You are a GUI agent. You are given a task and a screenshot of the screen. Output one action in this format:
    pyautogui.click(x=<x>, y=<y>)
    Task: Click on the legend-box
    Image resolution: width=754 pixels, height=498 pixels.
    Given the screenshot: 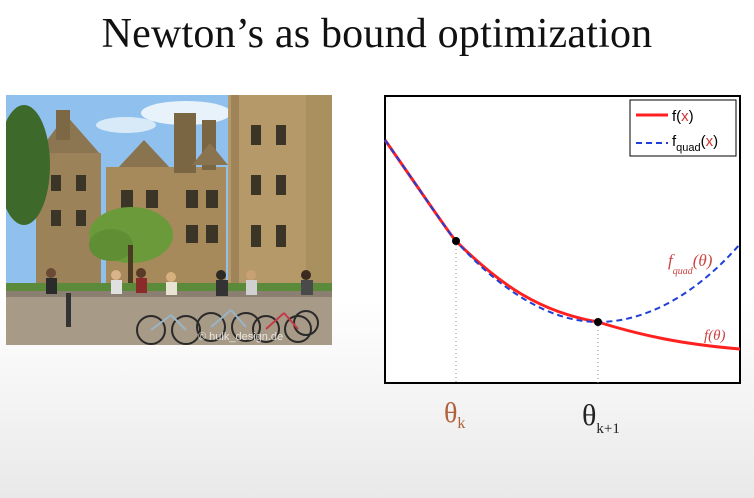 What is the action you would take?
    pyautogui.click(x=683, y=128)
    